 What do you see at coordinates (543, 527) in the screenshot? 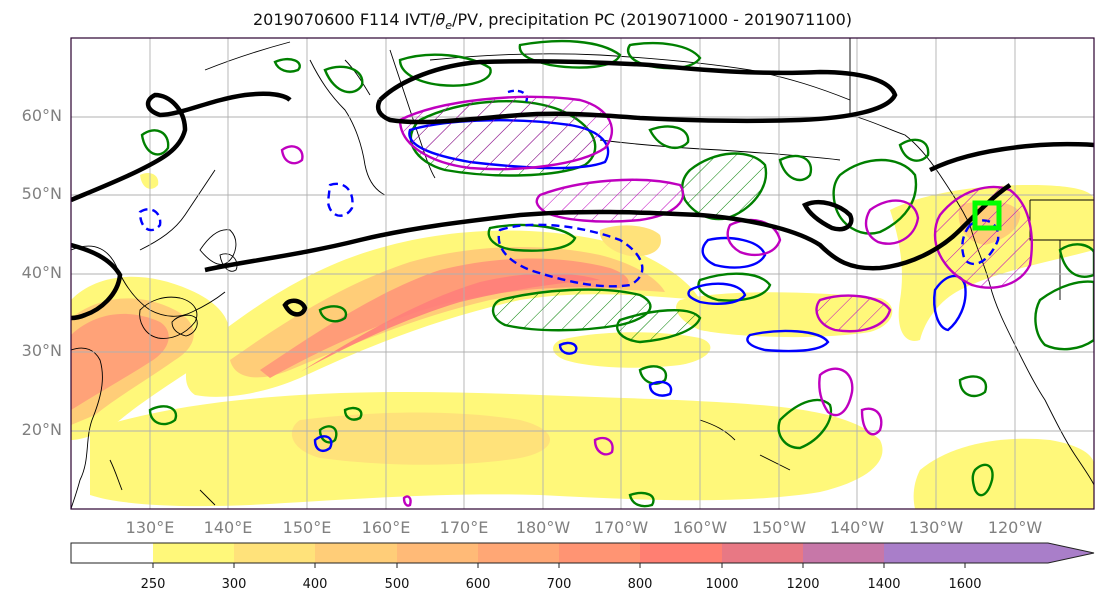
I see `lon-label-180w: 180°W` at bounding box center [543, 527].